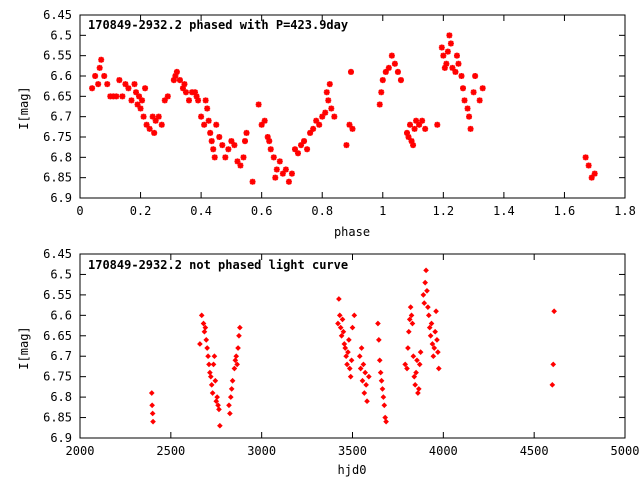 Image resolution: width=640 pixels, height=480 pixels. What do you see at coordinates (141, 211) in the screenshot?
I see `x-tick-label: 0.2` at bounding box center [141, 211].